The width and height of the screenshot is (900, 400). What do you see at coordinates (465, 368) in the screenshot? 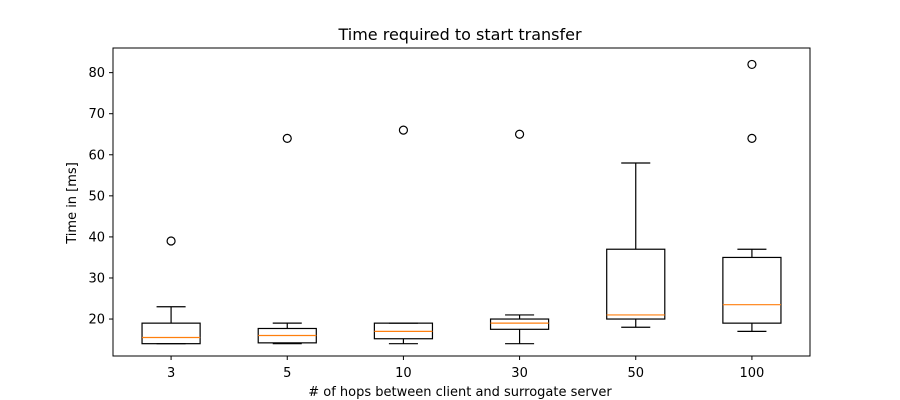
I see `x-axis-ticks: 3 5 10 30 50 100` at bounding box center [465, 368].